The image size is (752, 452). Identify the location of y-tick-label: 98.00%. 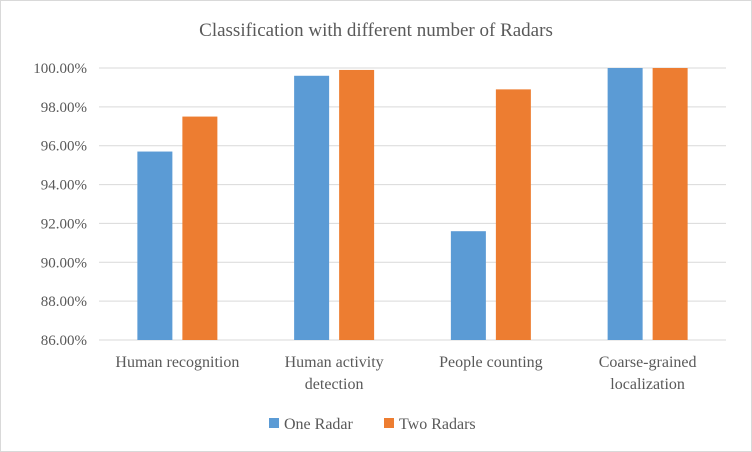
(64, 108).